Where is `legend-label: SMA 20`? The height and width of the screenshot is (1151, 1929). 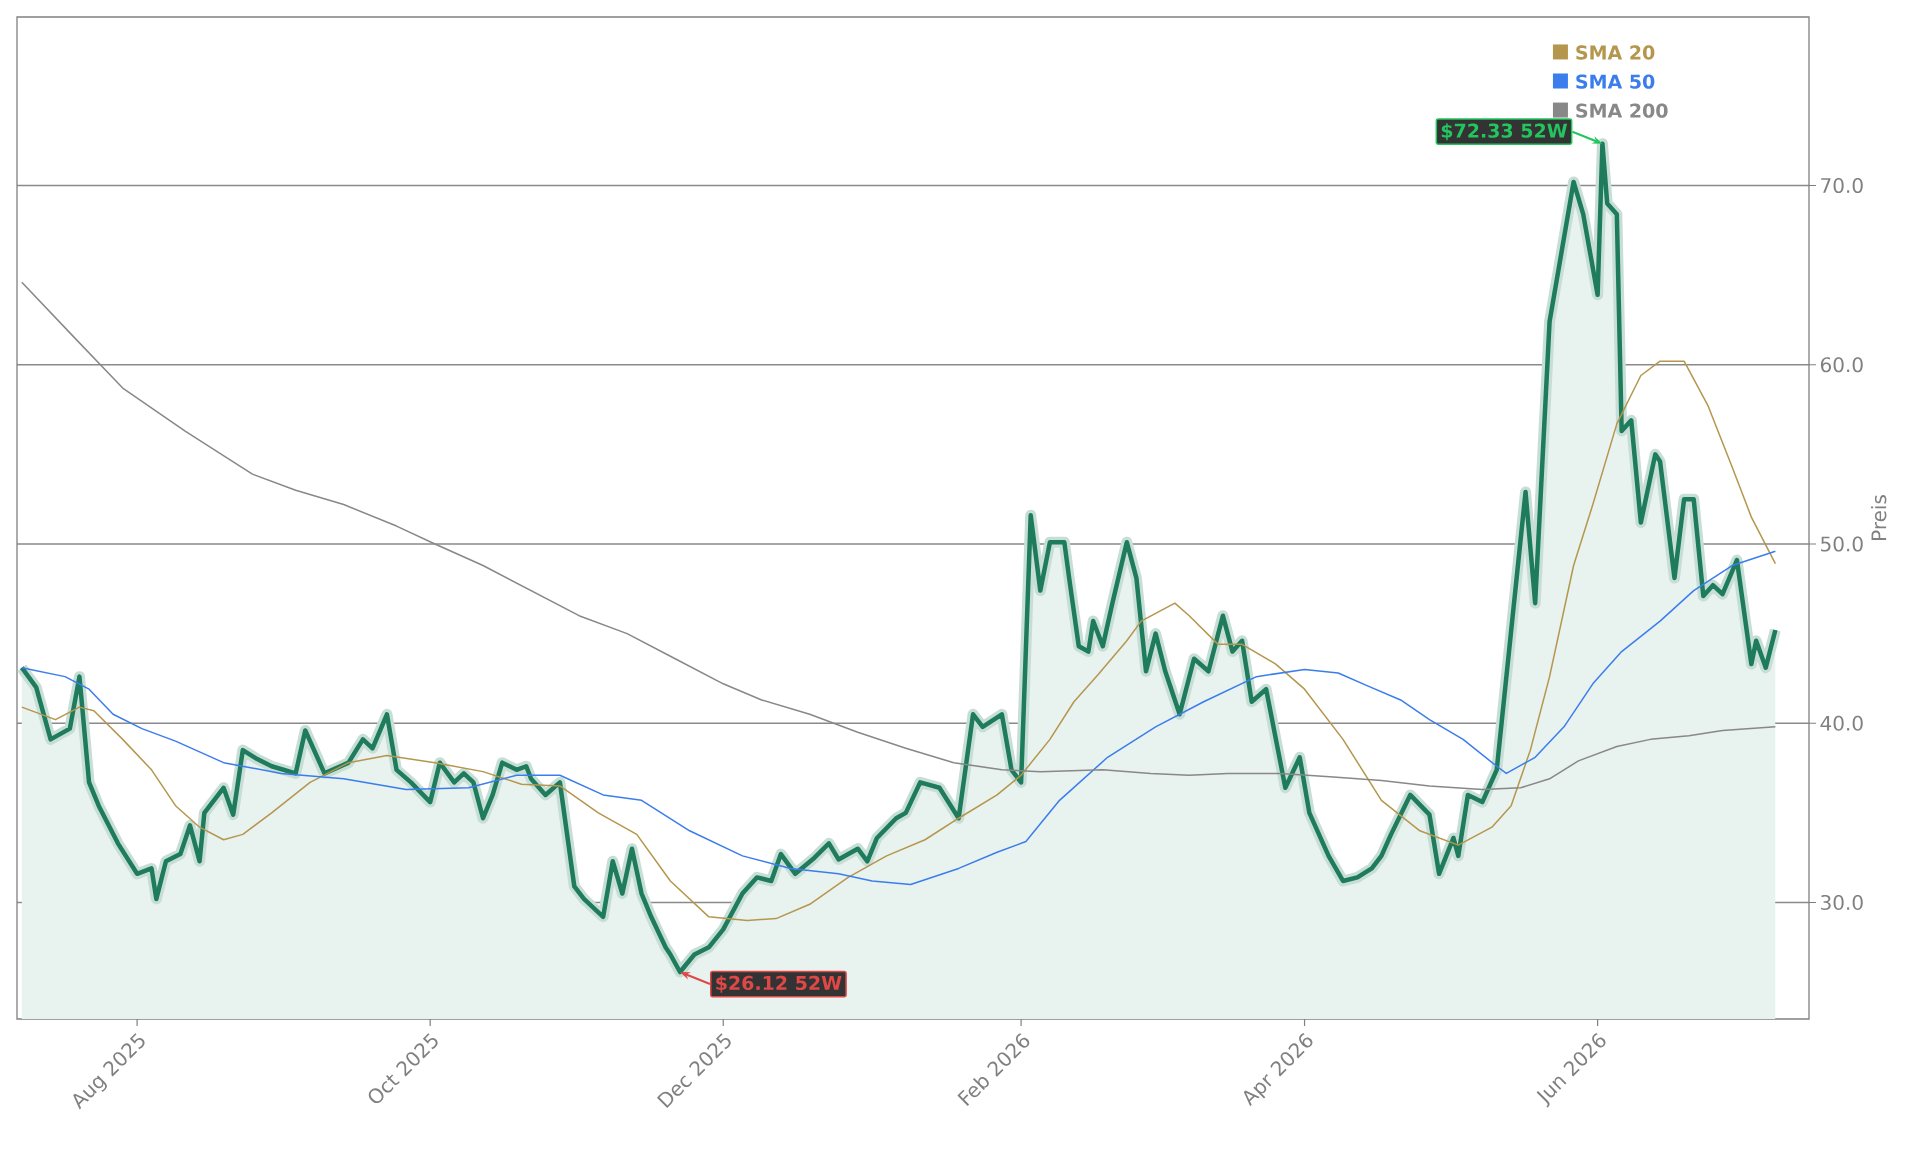
legend-label: SMA 20 is located at coordinates (1615, 52).